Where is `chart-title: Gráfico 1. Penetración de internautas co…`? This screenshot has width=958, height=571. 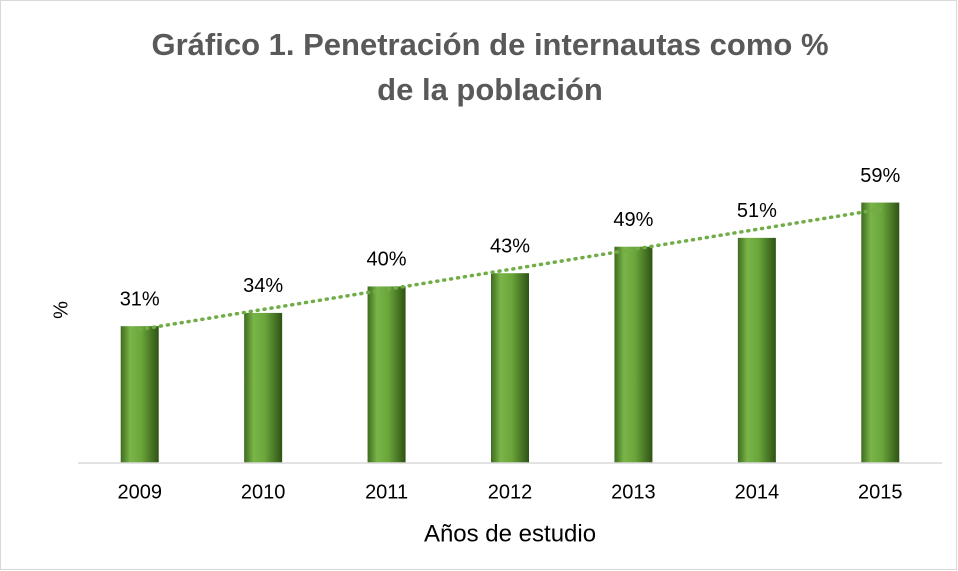 chart-title: Gráfico 1. Penetración de internautas co… is located at coordinates (490, 67).